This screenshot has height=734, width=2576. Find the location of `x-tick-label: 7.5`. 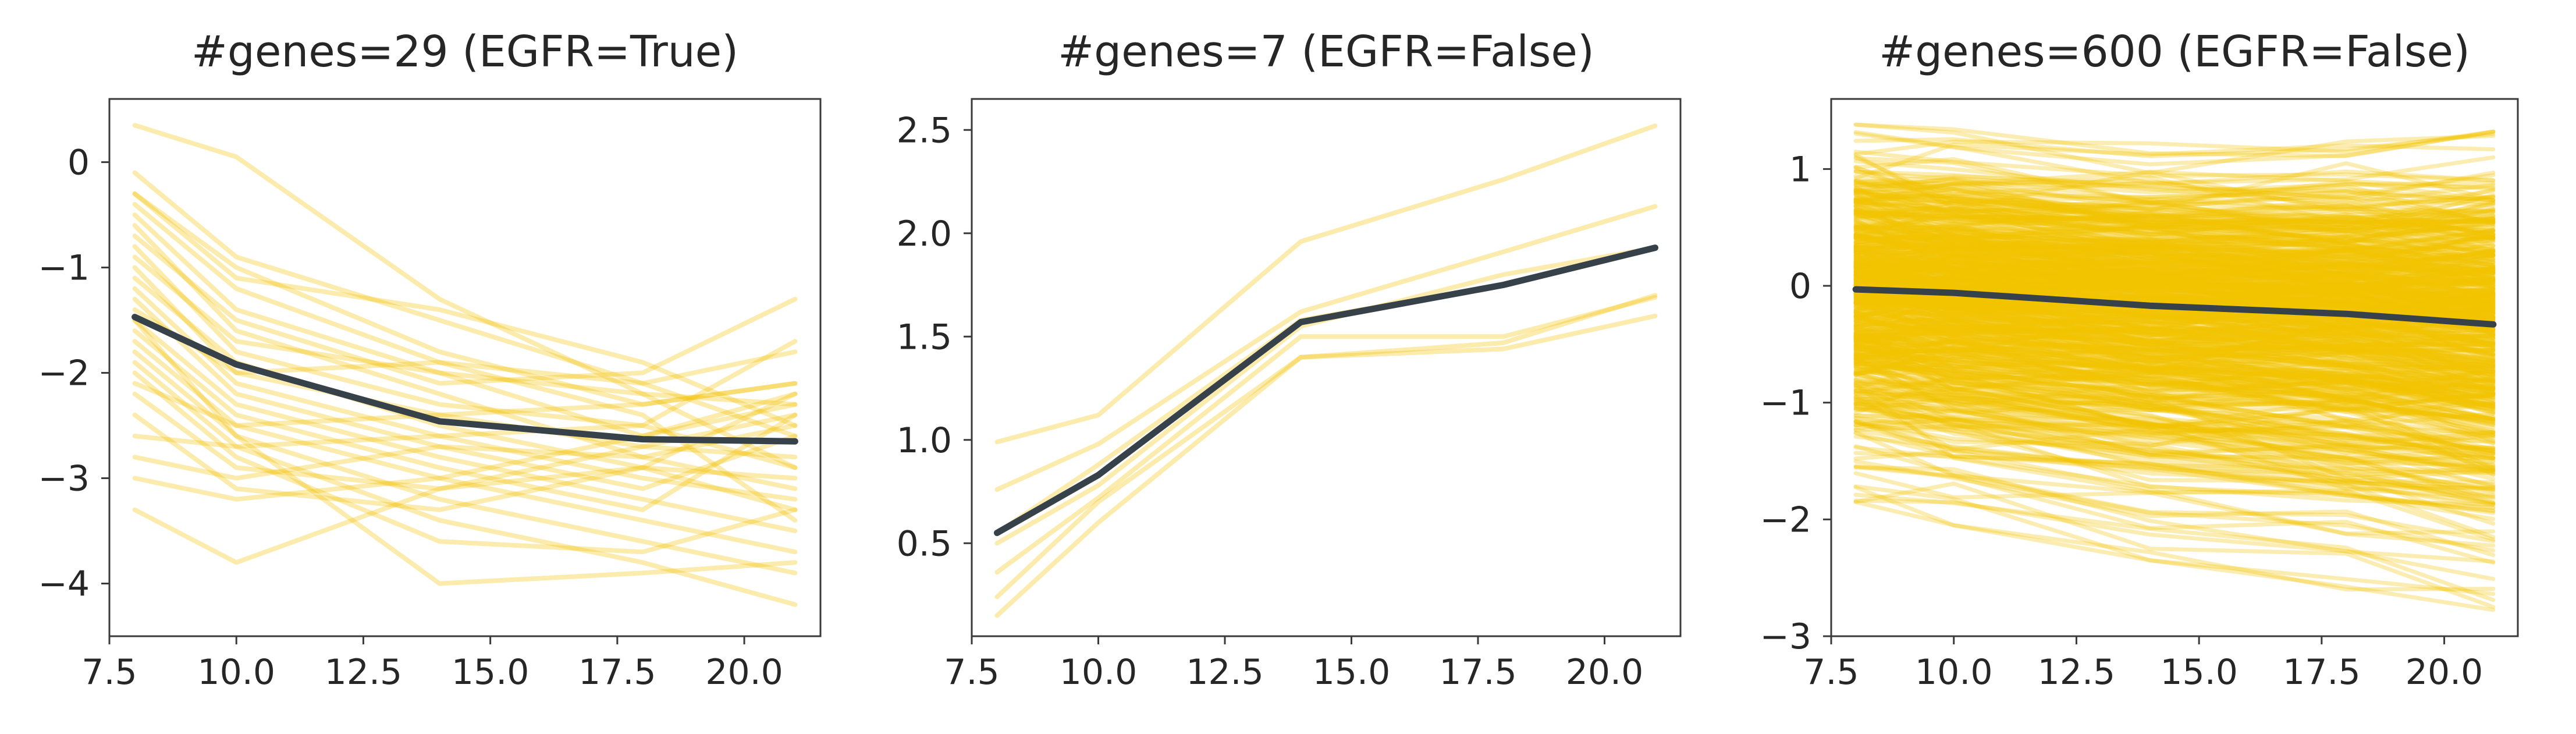

x-tick-label: 7.5 is located at coordinates (109, 673).